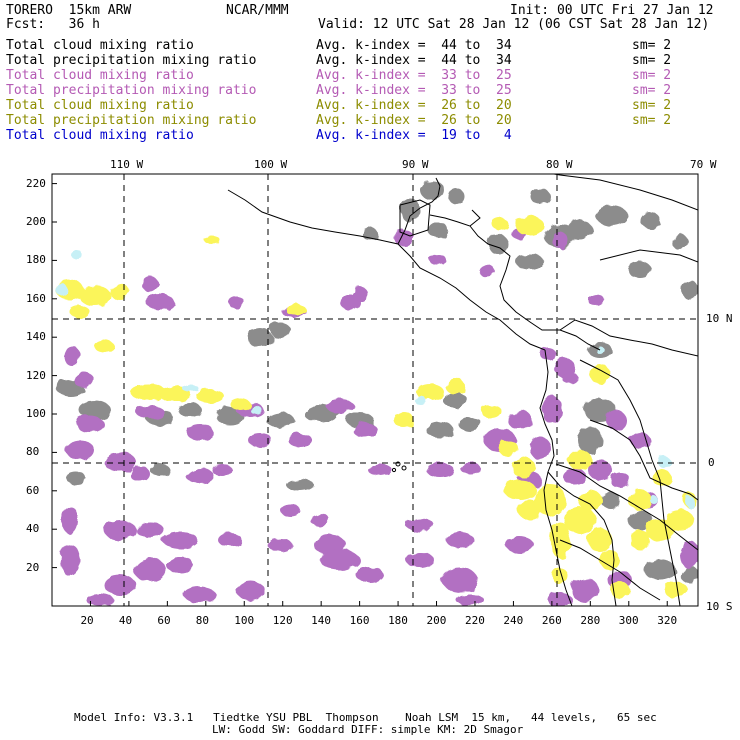  What do you see at coordinates (36, 375) in the screenshot?
I see `y-tick-label: 120` at bounding box center [36, 375].